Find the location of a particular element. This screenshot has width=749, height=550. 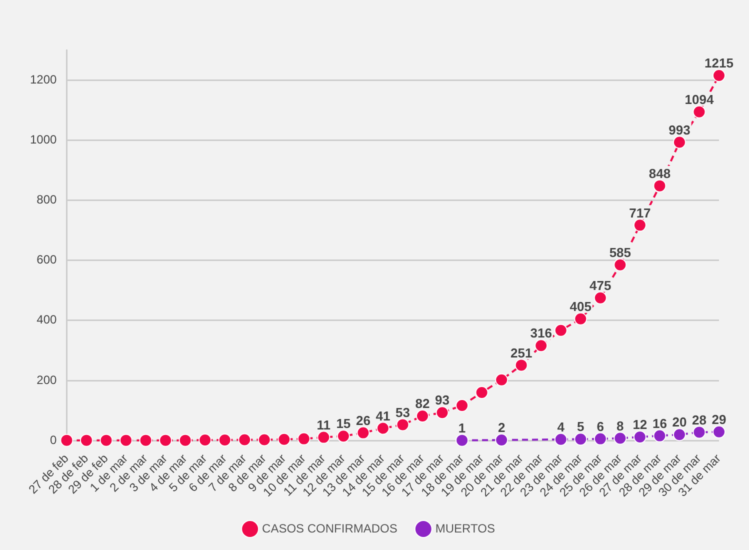

legend-label: CASOS CONFIRMADOS is located at coordinates (330, 528).